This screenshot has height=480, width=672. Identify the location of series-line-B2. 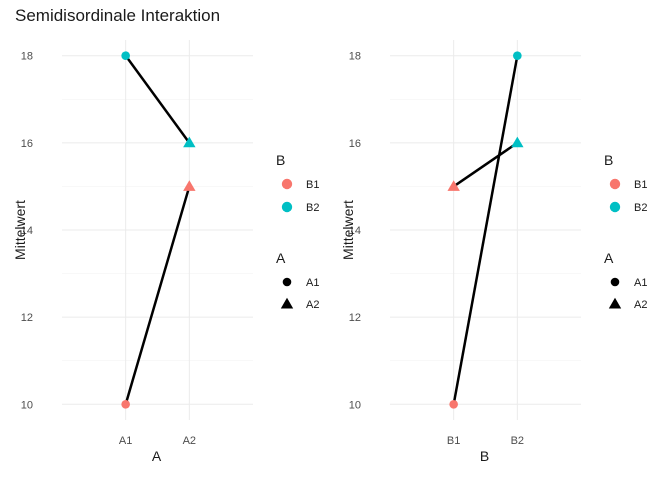
(157, 99).